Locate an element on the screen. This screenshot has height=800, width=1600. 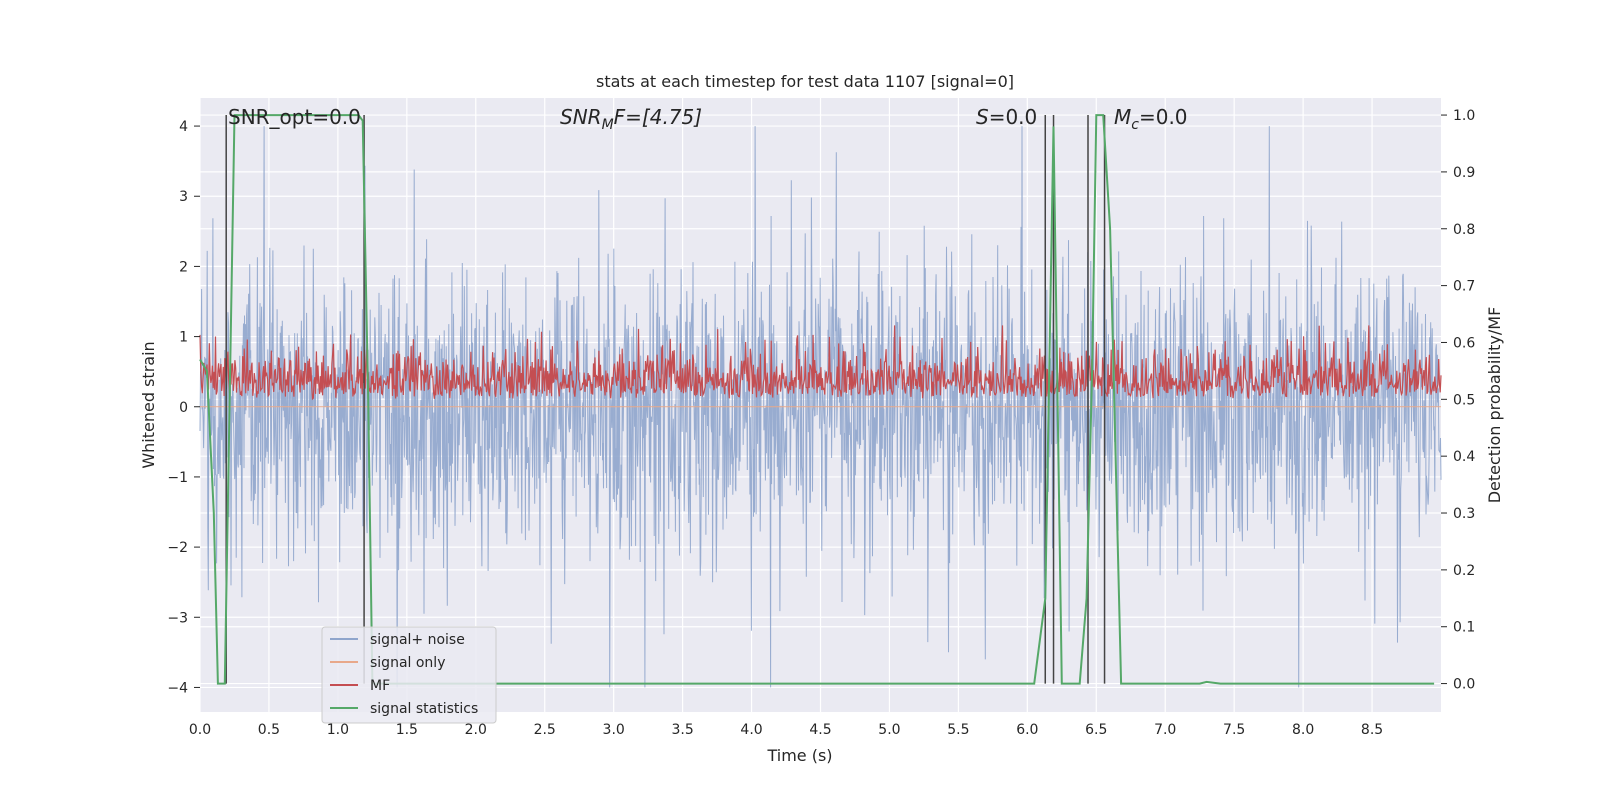
y-axis-left-label: Whitened strain is located at coordinates (148, 404).